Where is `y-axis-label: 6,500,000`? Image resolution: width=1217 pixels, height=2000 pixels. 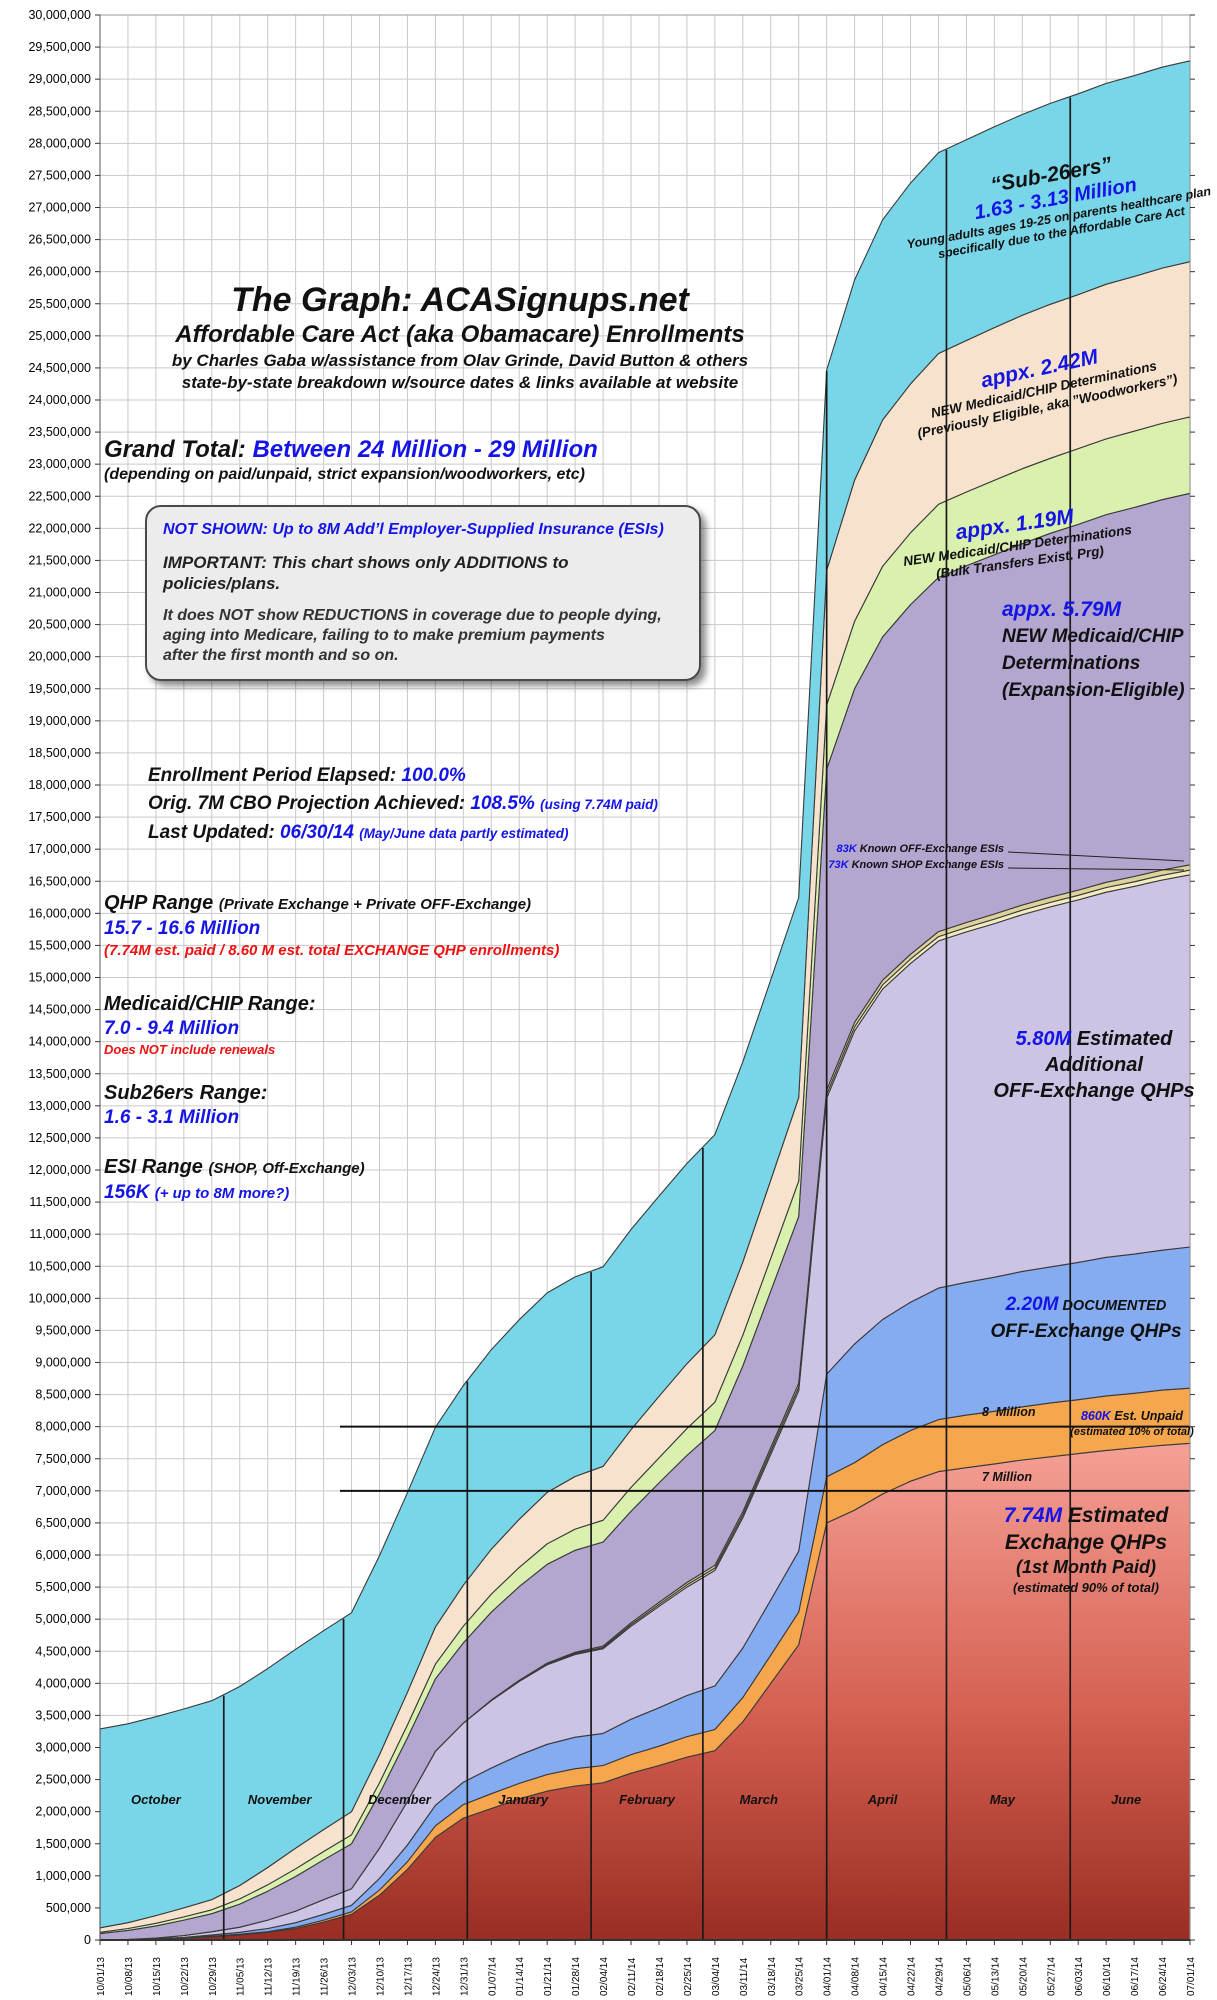 y-axis-label: 6,500,000 is located at coordinates (63, 1523).